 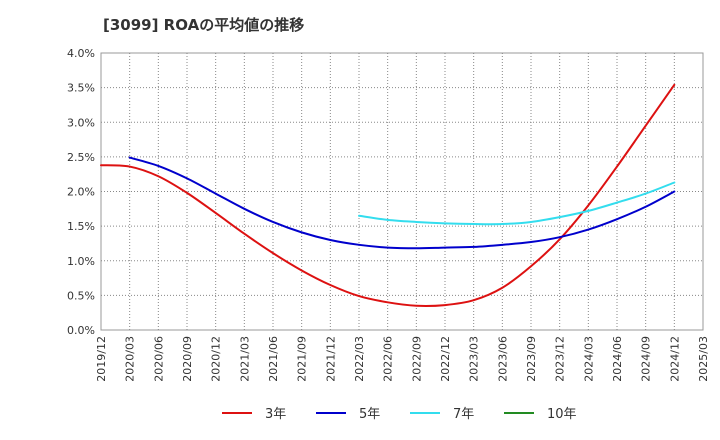 I want to click on y-tick-label: 4.0%, so click(x=81, y=53).